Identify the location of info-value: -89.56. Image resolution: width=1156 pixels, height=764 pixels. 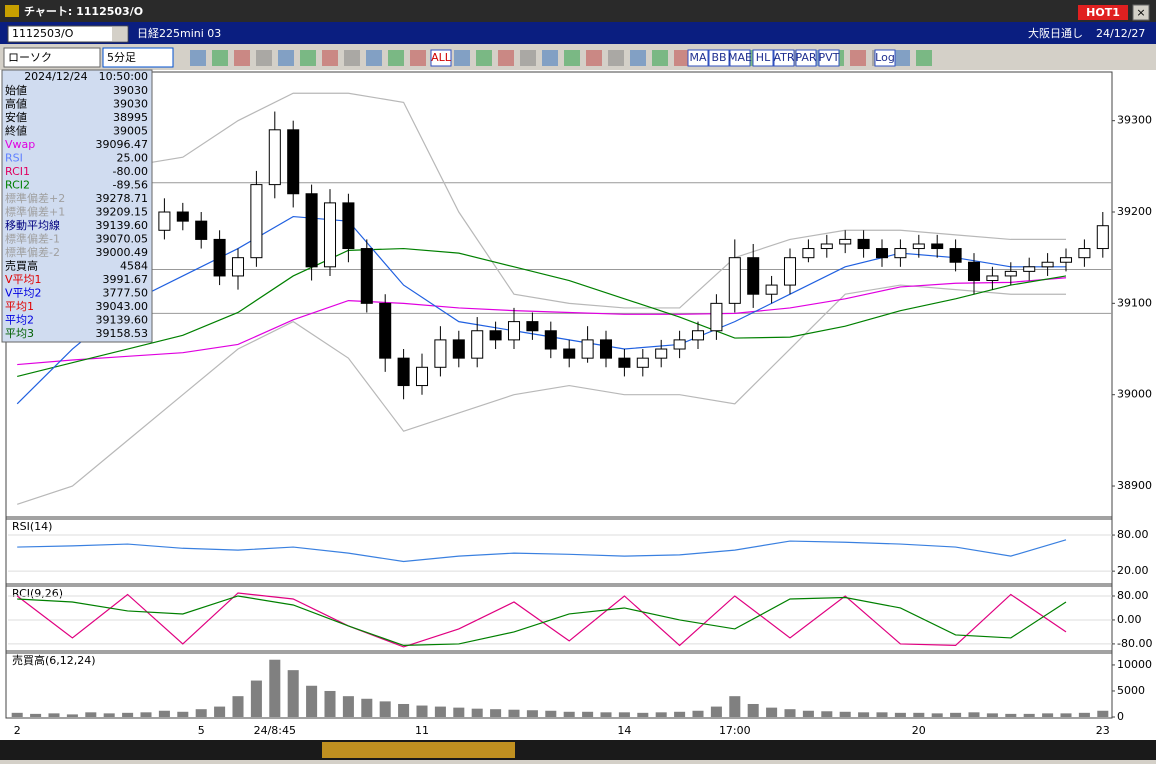
(130, 185).